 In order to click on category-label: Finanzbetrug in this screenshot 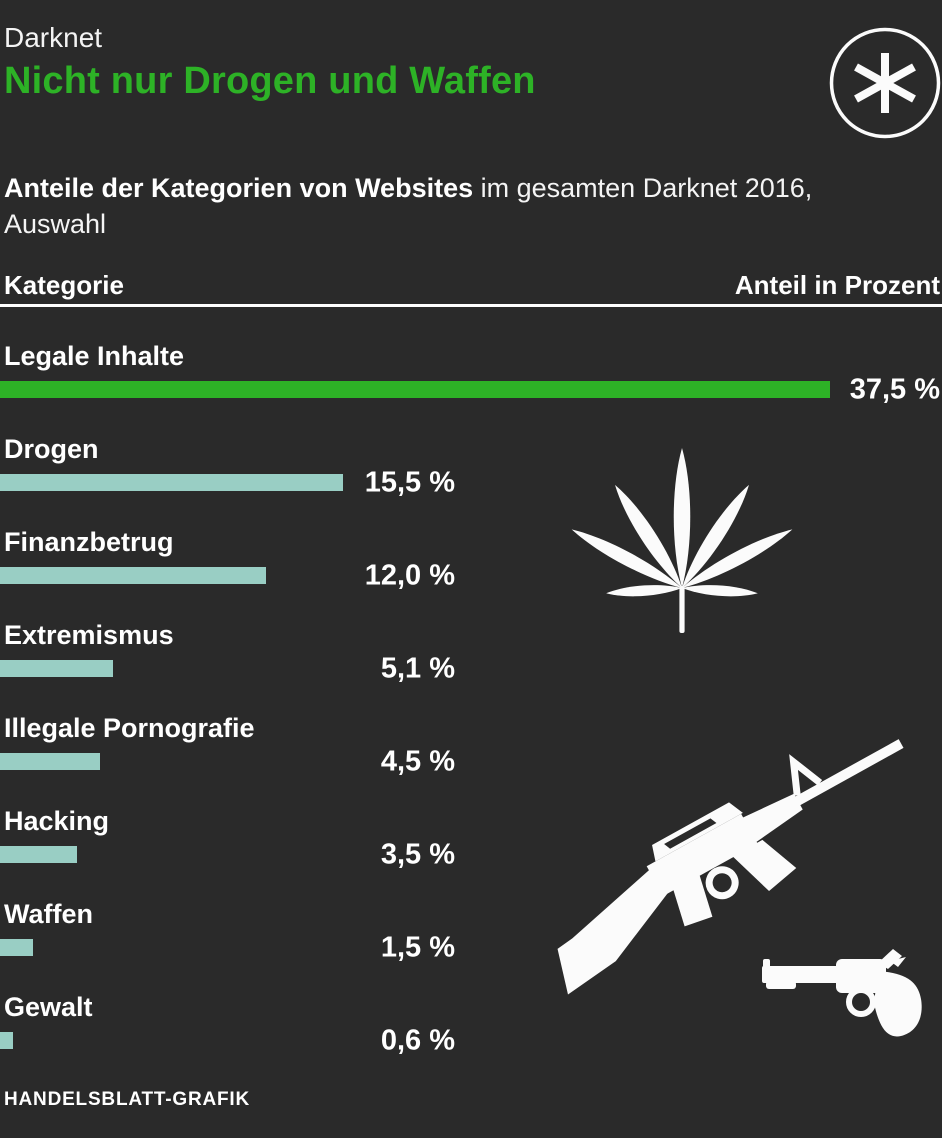, I will do `click(89, 542)`.